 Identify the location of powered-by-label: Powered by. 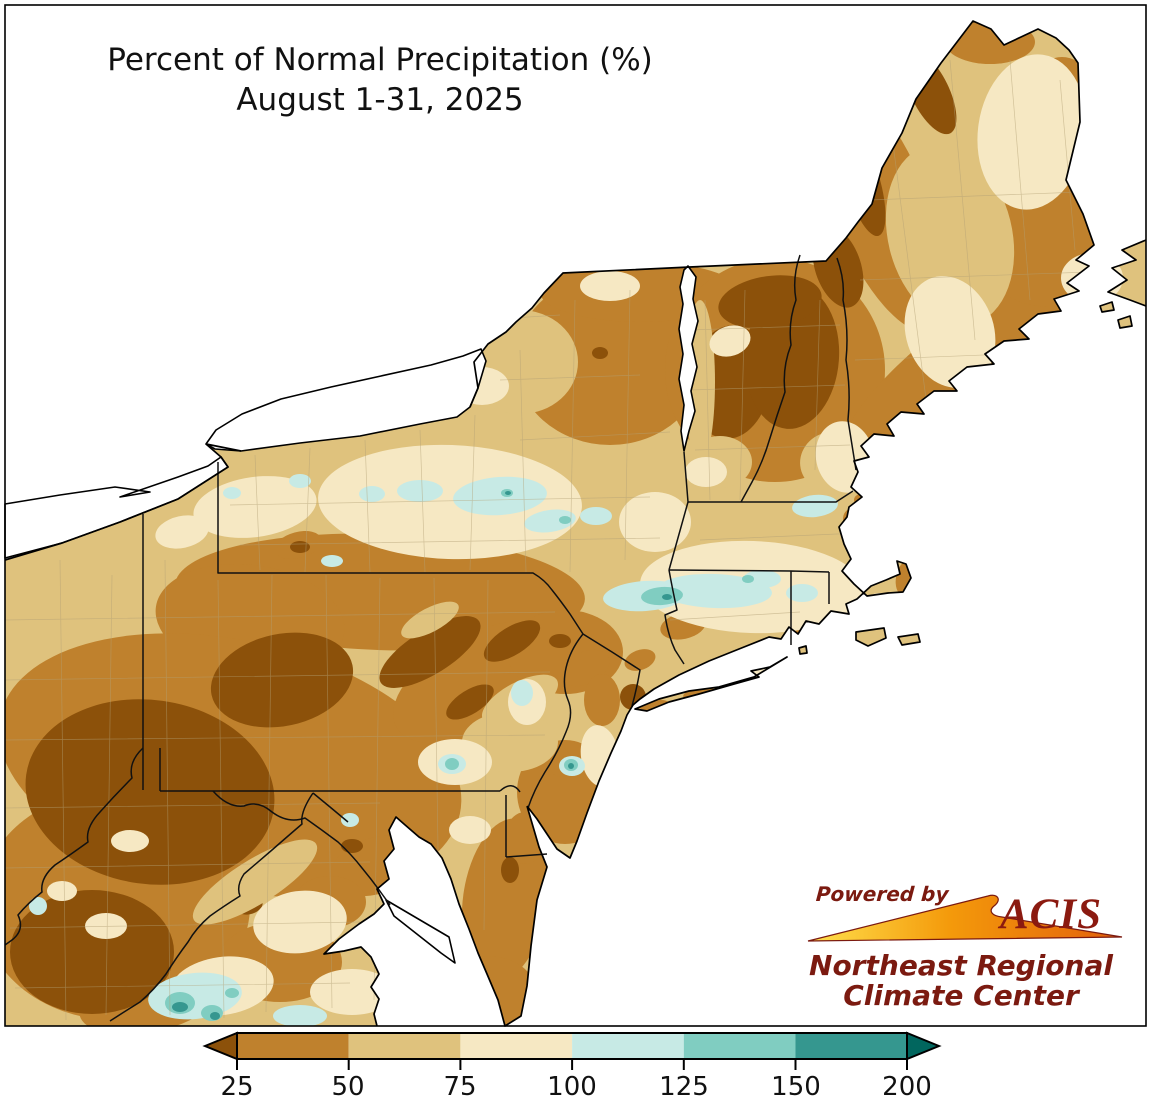
(882, 894).